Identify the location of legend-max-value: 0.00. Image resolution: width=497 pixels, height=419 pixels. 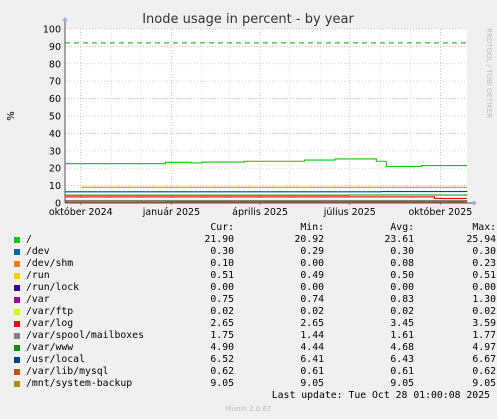
(484, 287).